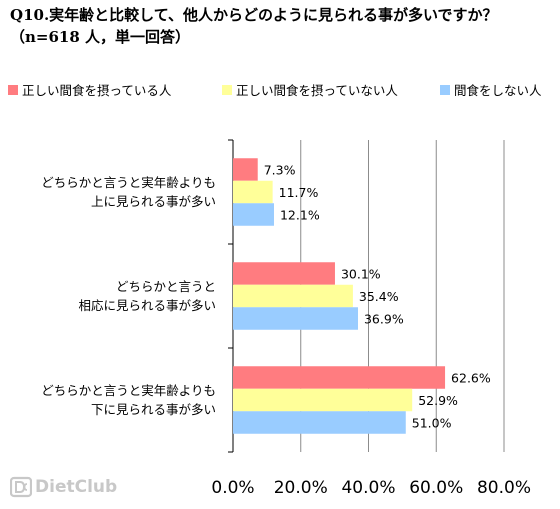  Describe the element at coordinates (438, 400) in the screenshot. I see `data-label: 52.9%` at that location.